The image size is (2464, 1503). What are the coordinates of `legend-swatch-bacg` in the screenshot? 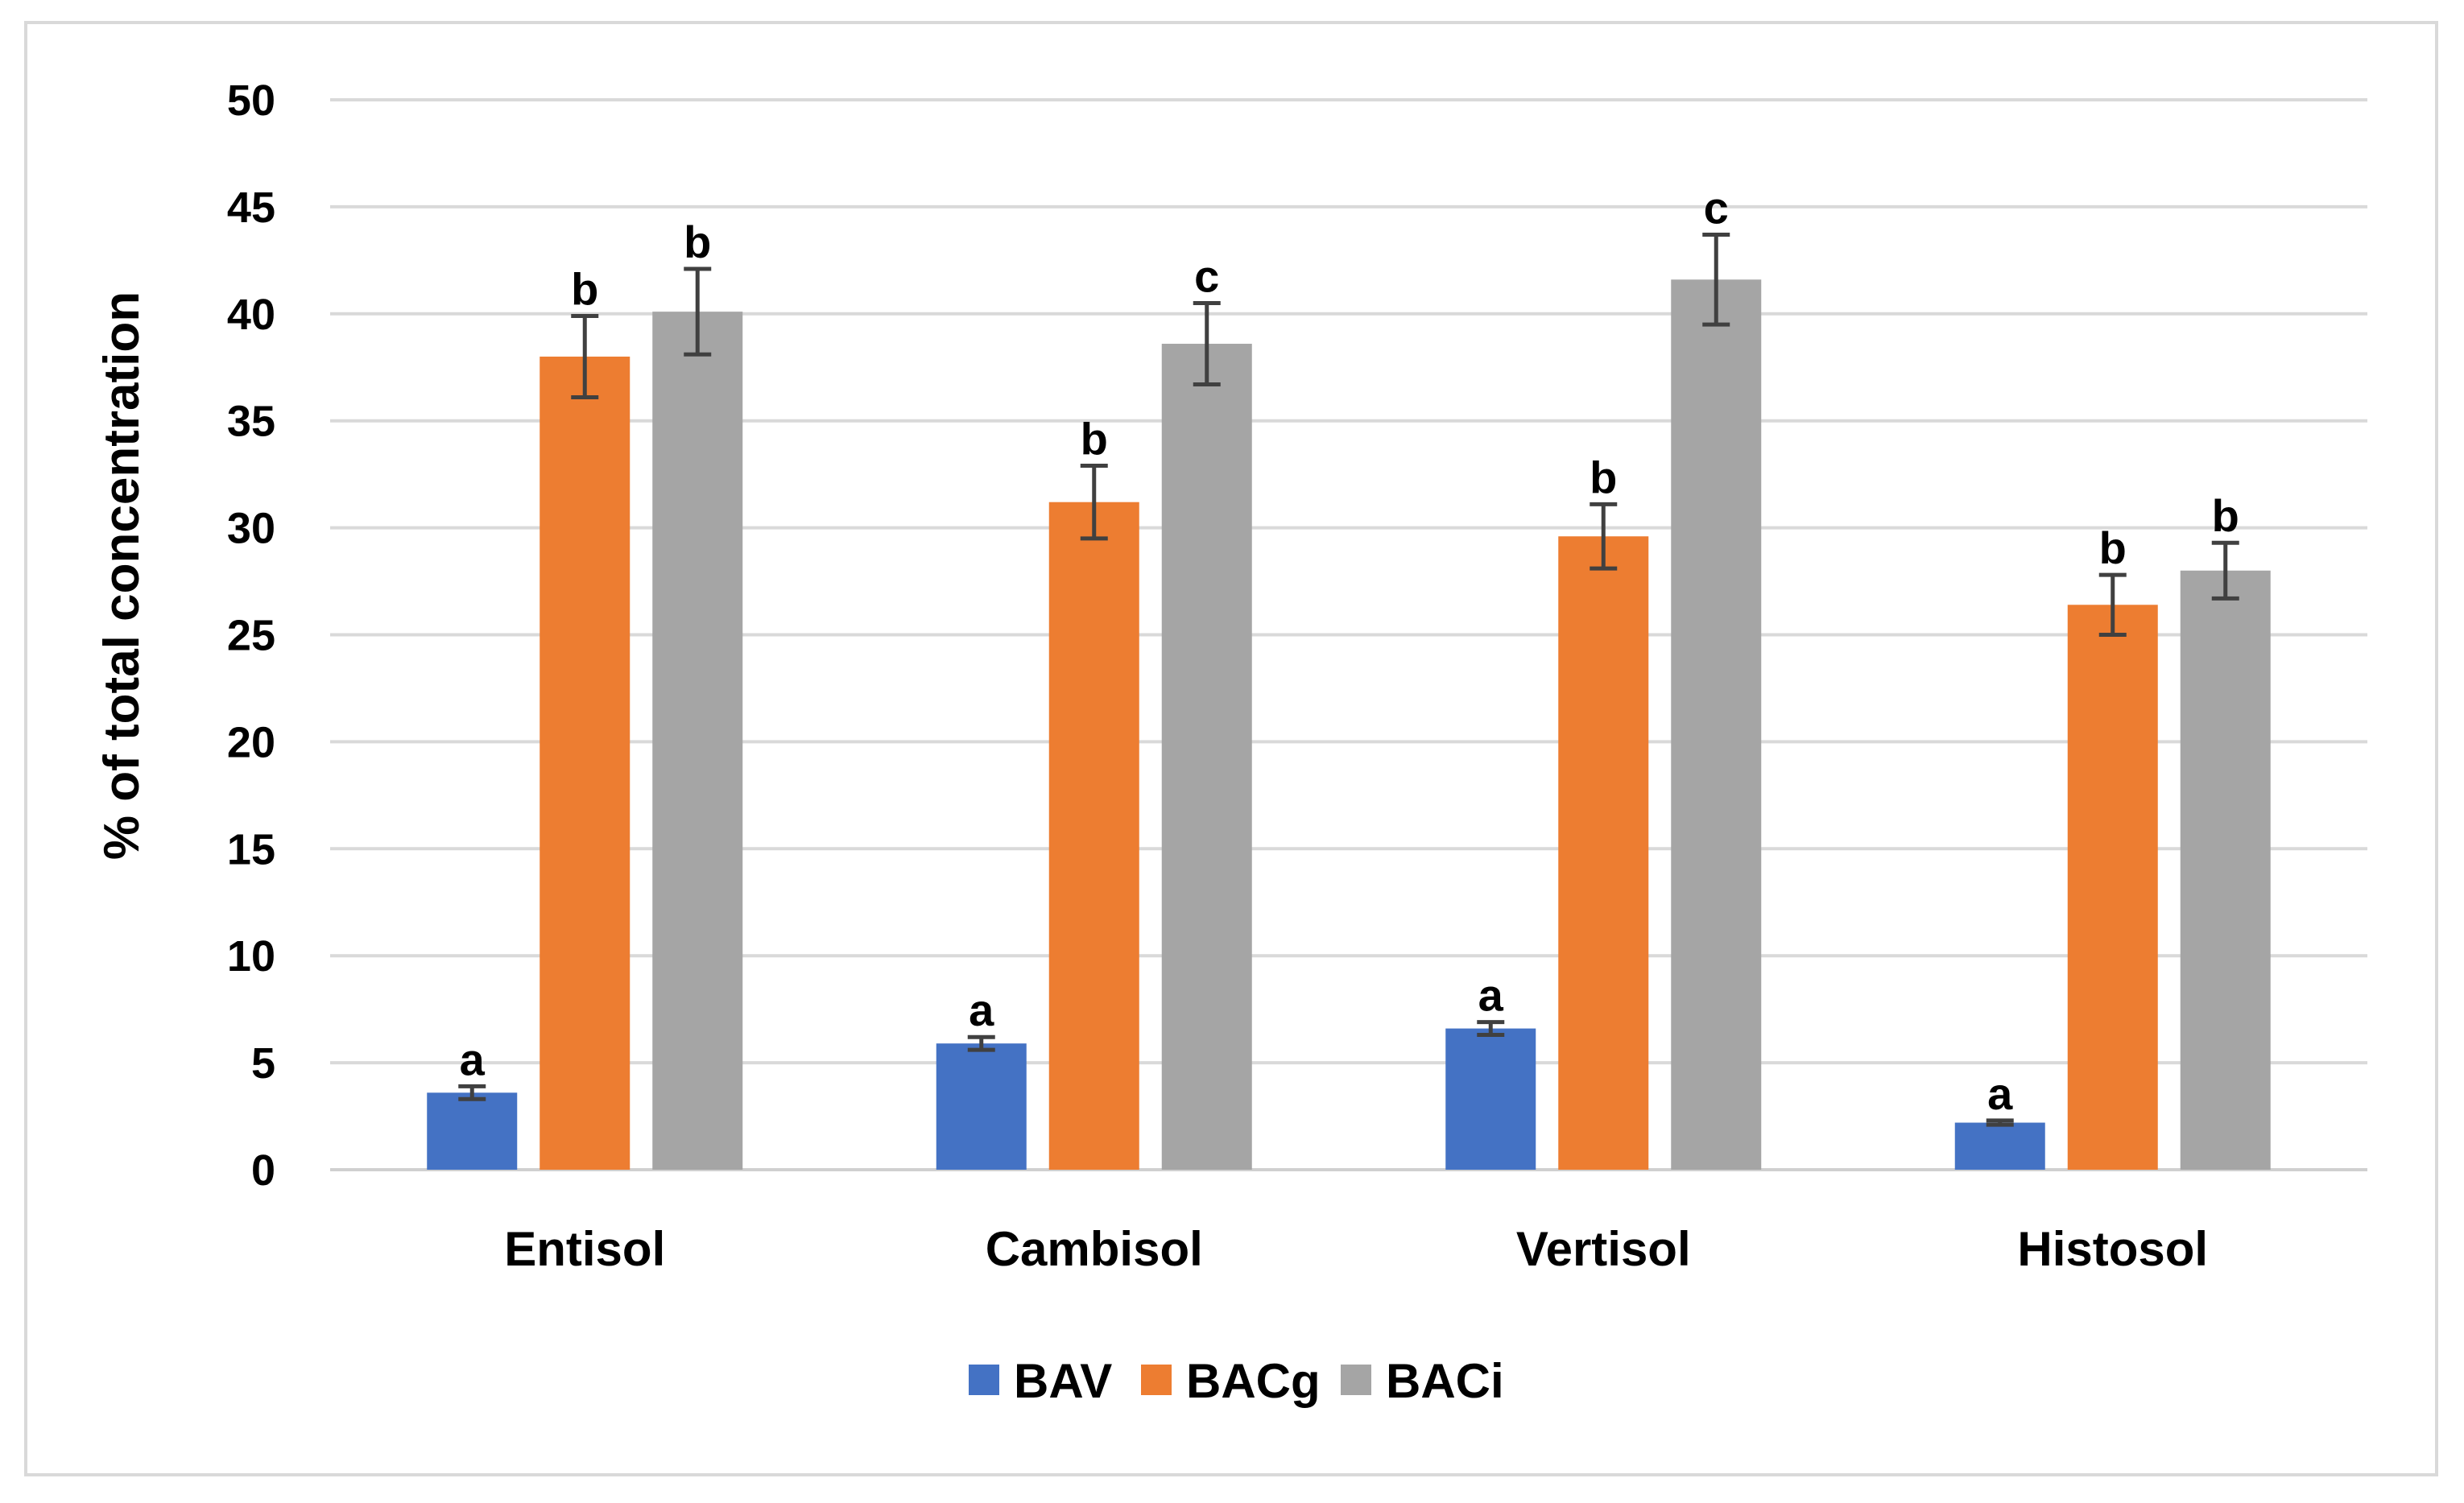 It's located at (1156, 1380).